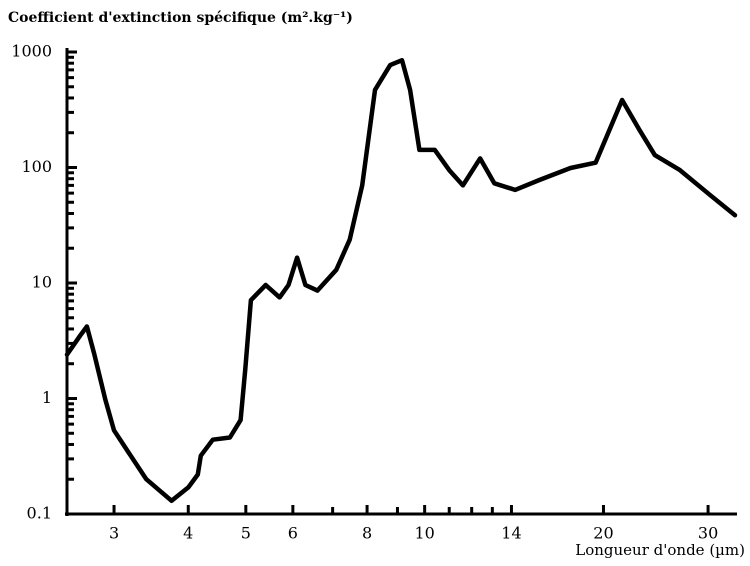 This screenshot has width=750, height=566. I want to click on x-tick-label: 4, so click(188, 533).